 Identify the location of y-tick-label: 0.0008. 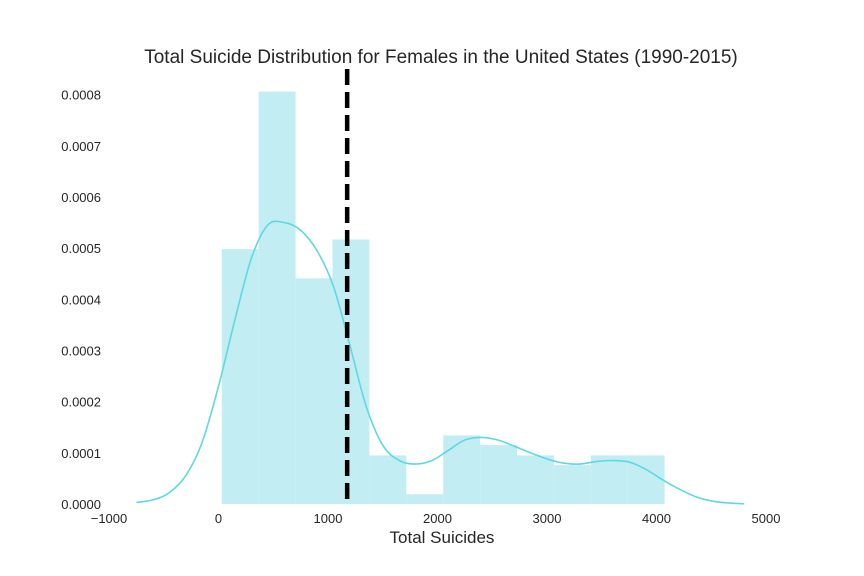
(81, 95).